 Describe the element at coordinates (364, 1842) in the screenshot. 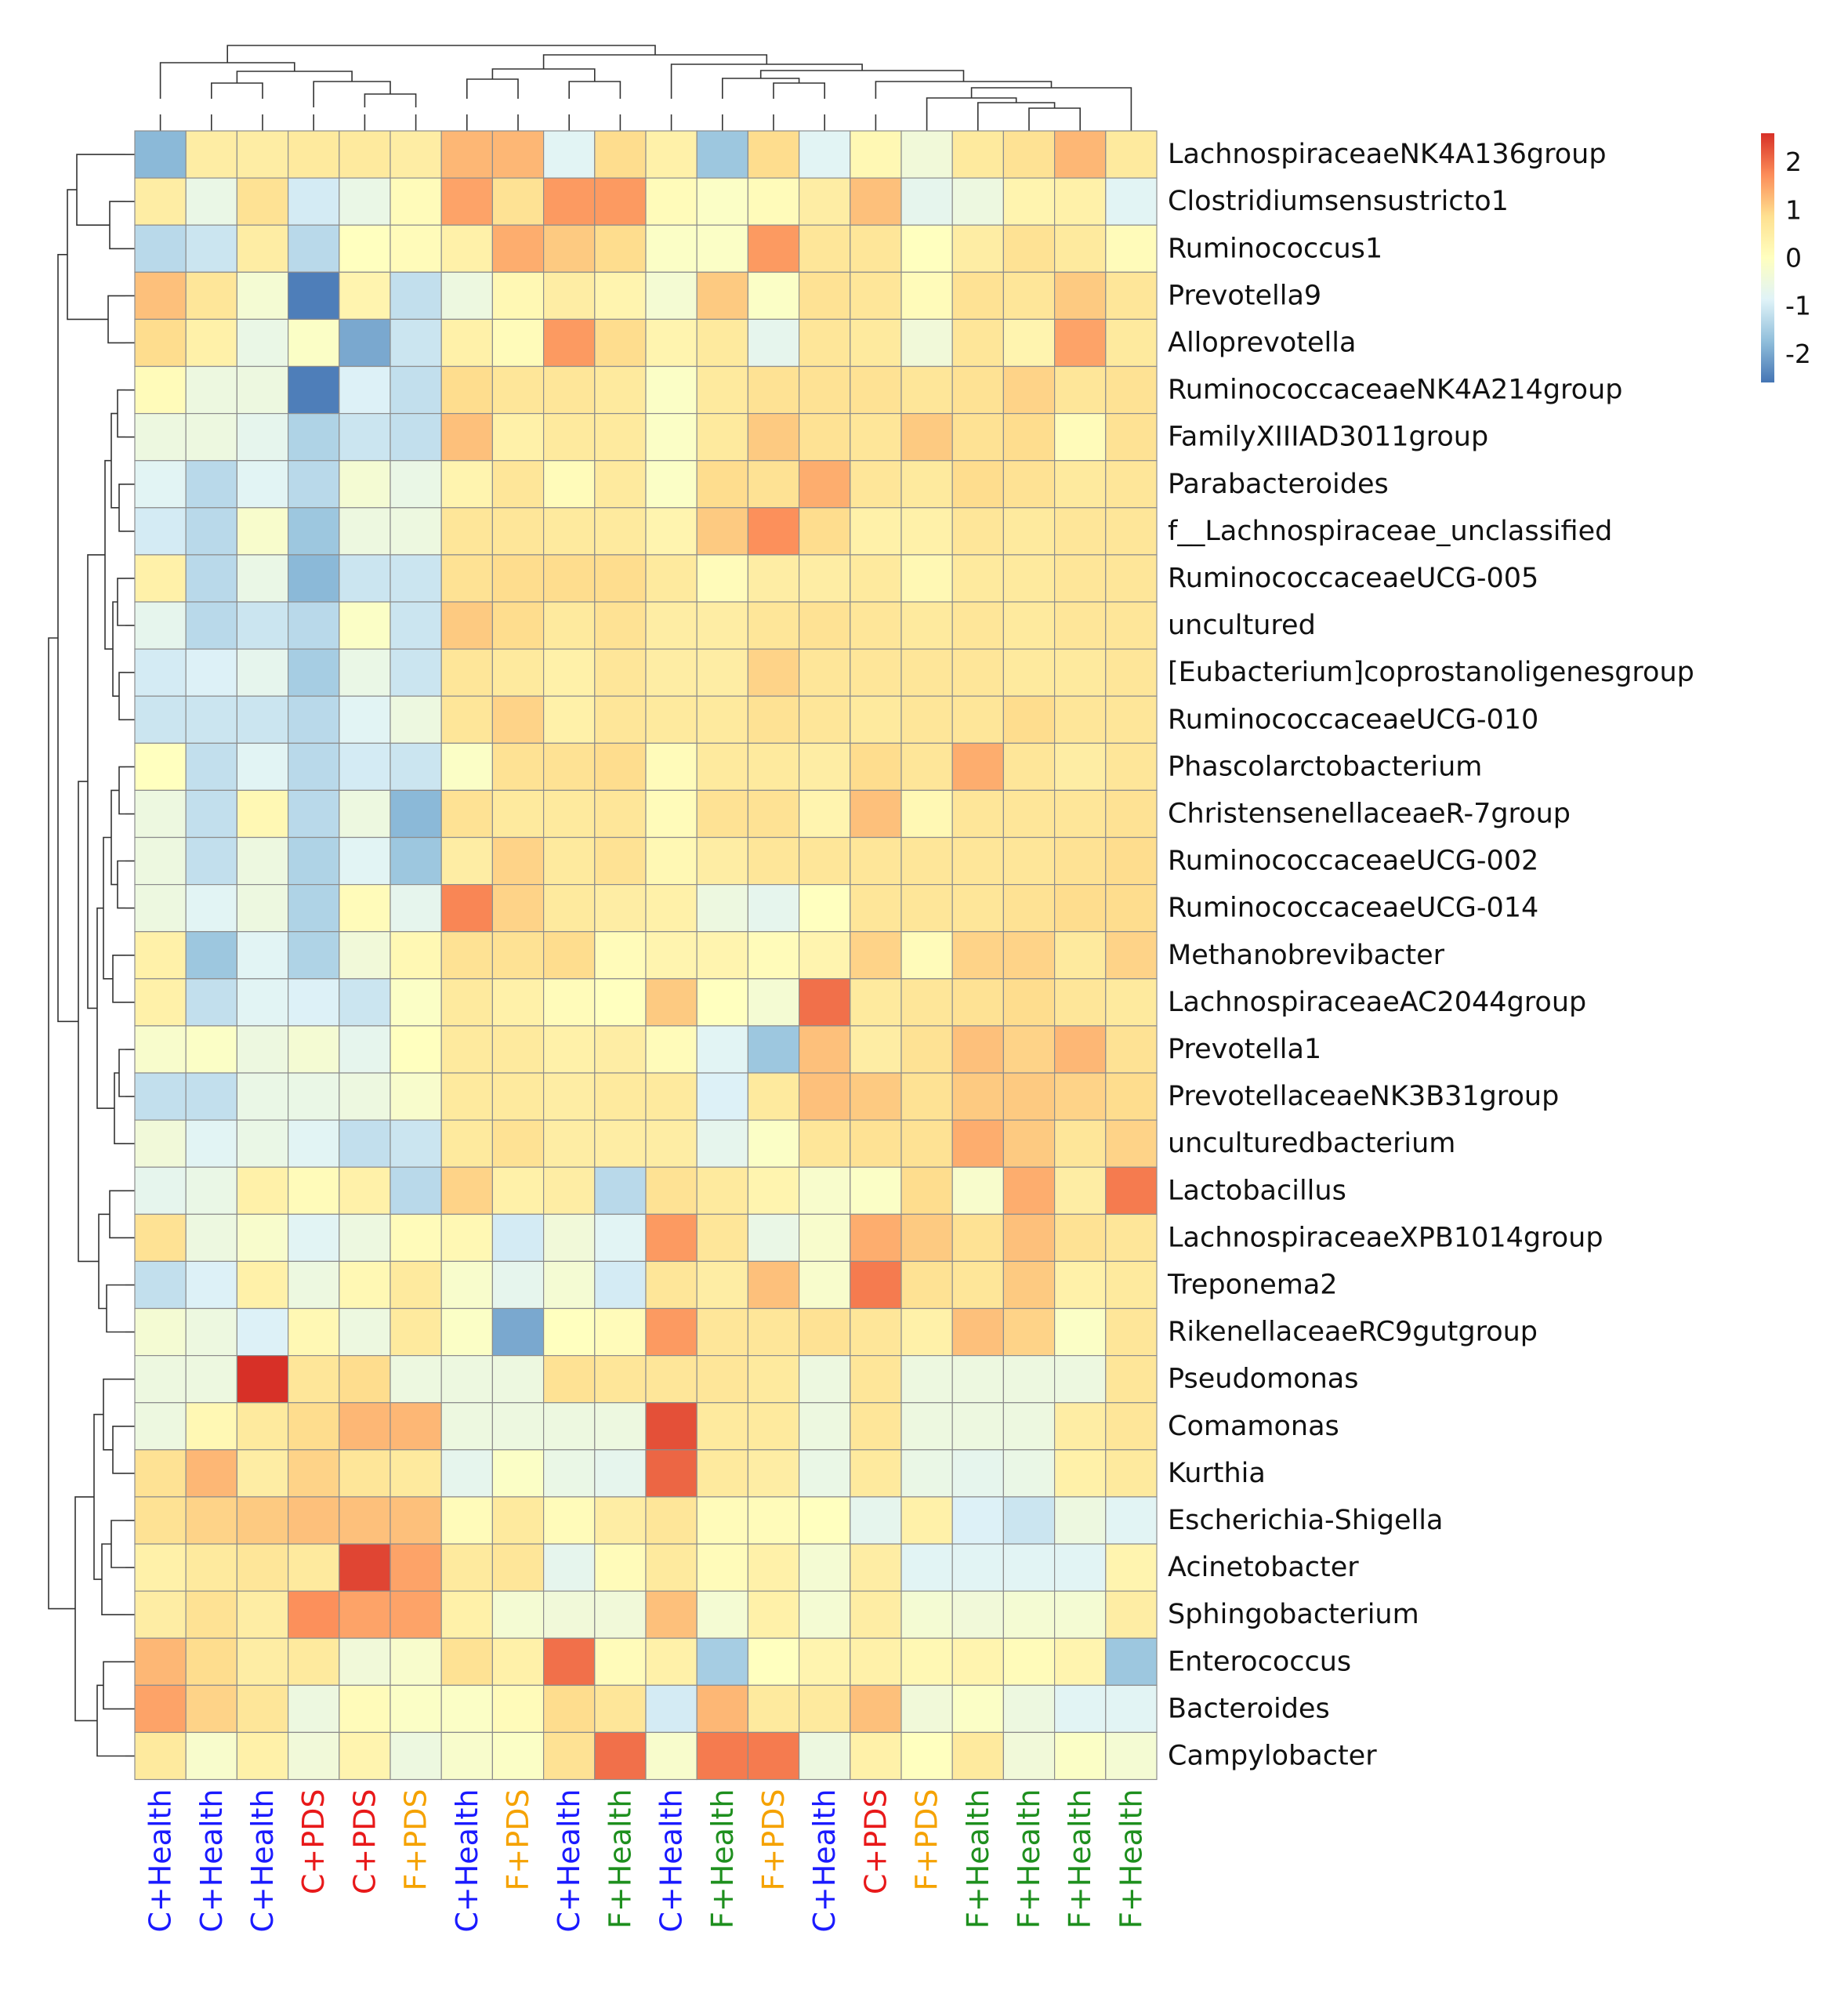

I see `column-label: C+PDS` at that location.